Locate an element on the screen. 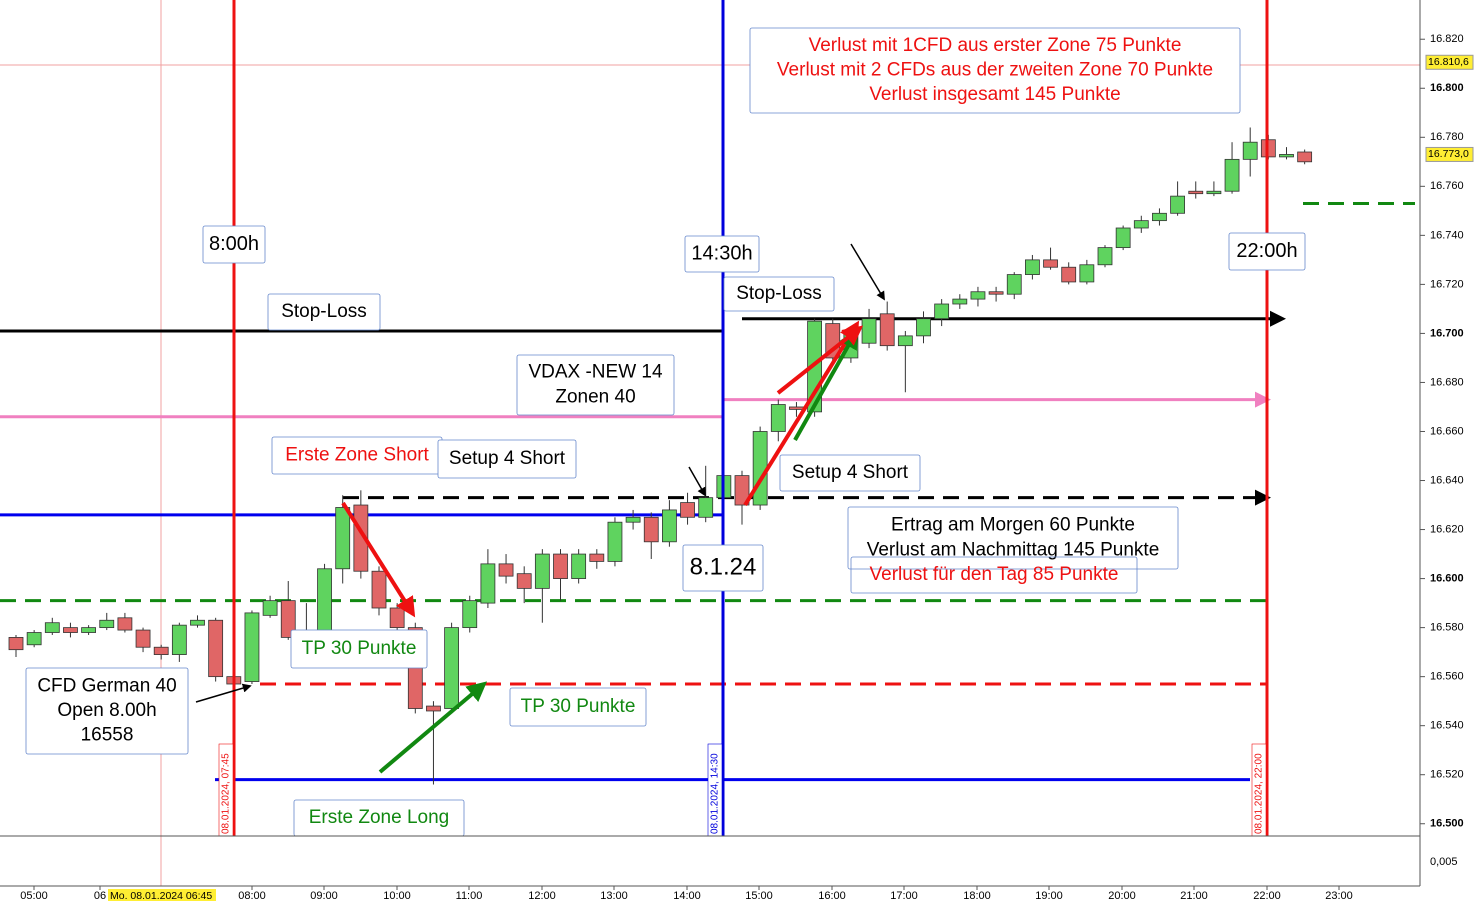 The height and width of the screenshot is (901, 1477). price-tag is located at coordinates (1449, 154).